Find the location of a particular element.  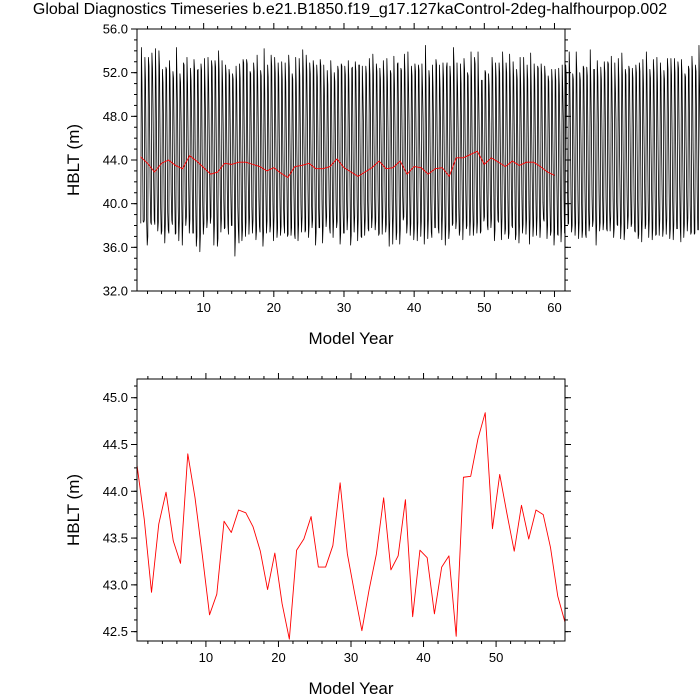

y-tick-label: 52.0 is located at coordinates (115, 72).